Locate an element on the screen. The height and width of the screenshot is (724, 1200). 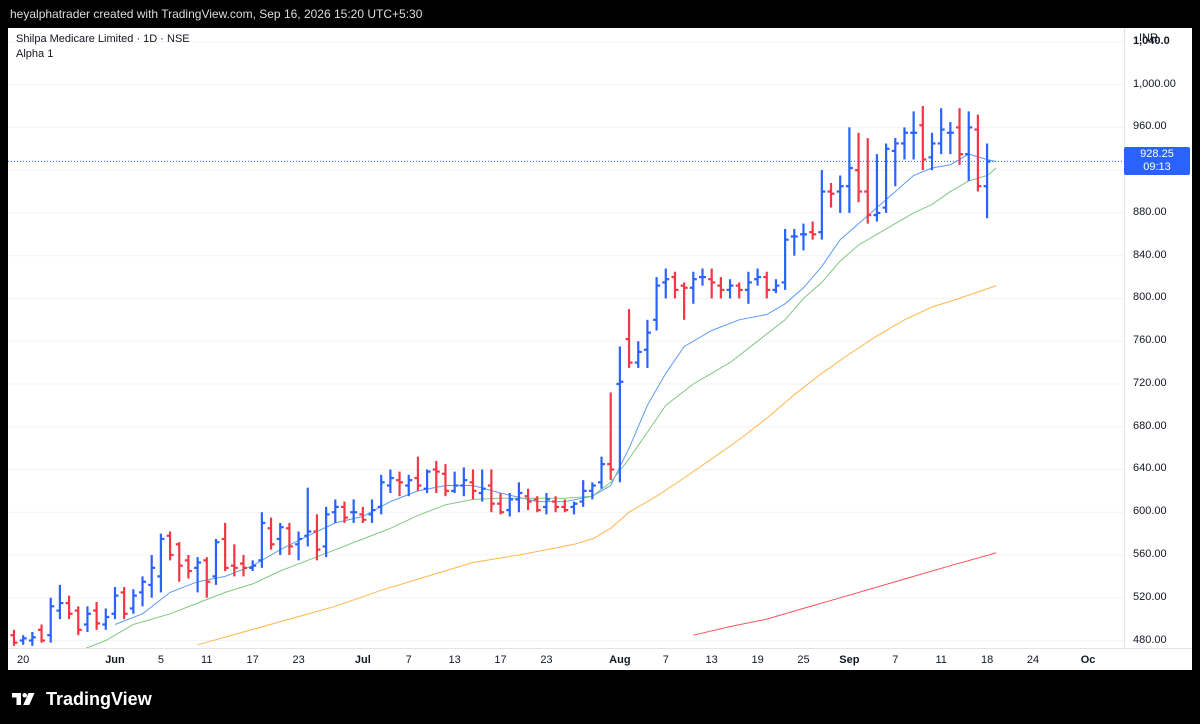
price-tick-label: 880.00 is located at coordinates (1150, 211).